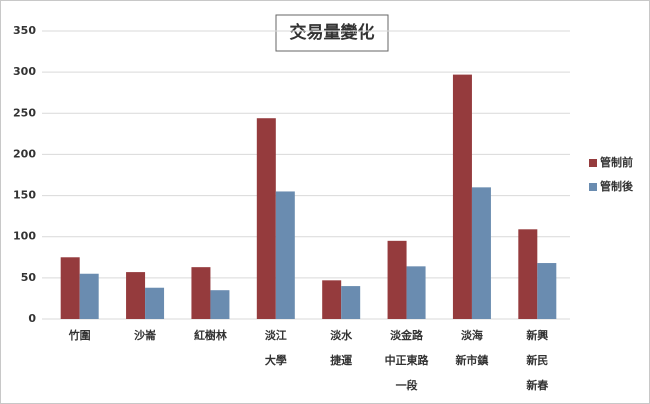 The width and height of the screenshot is (650, 404). I want to click on x-tick-label: 竹圍, so click(79, 335).